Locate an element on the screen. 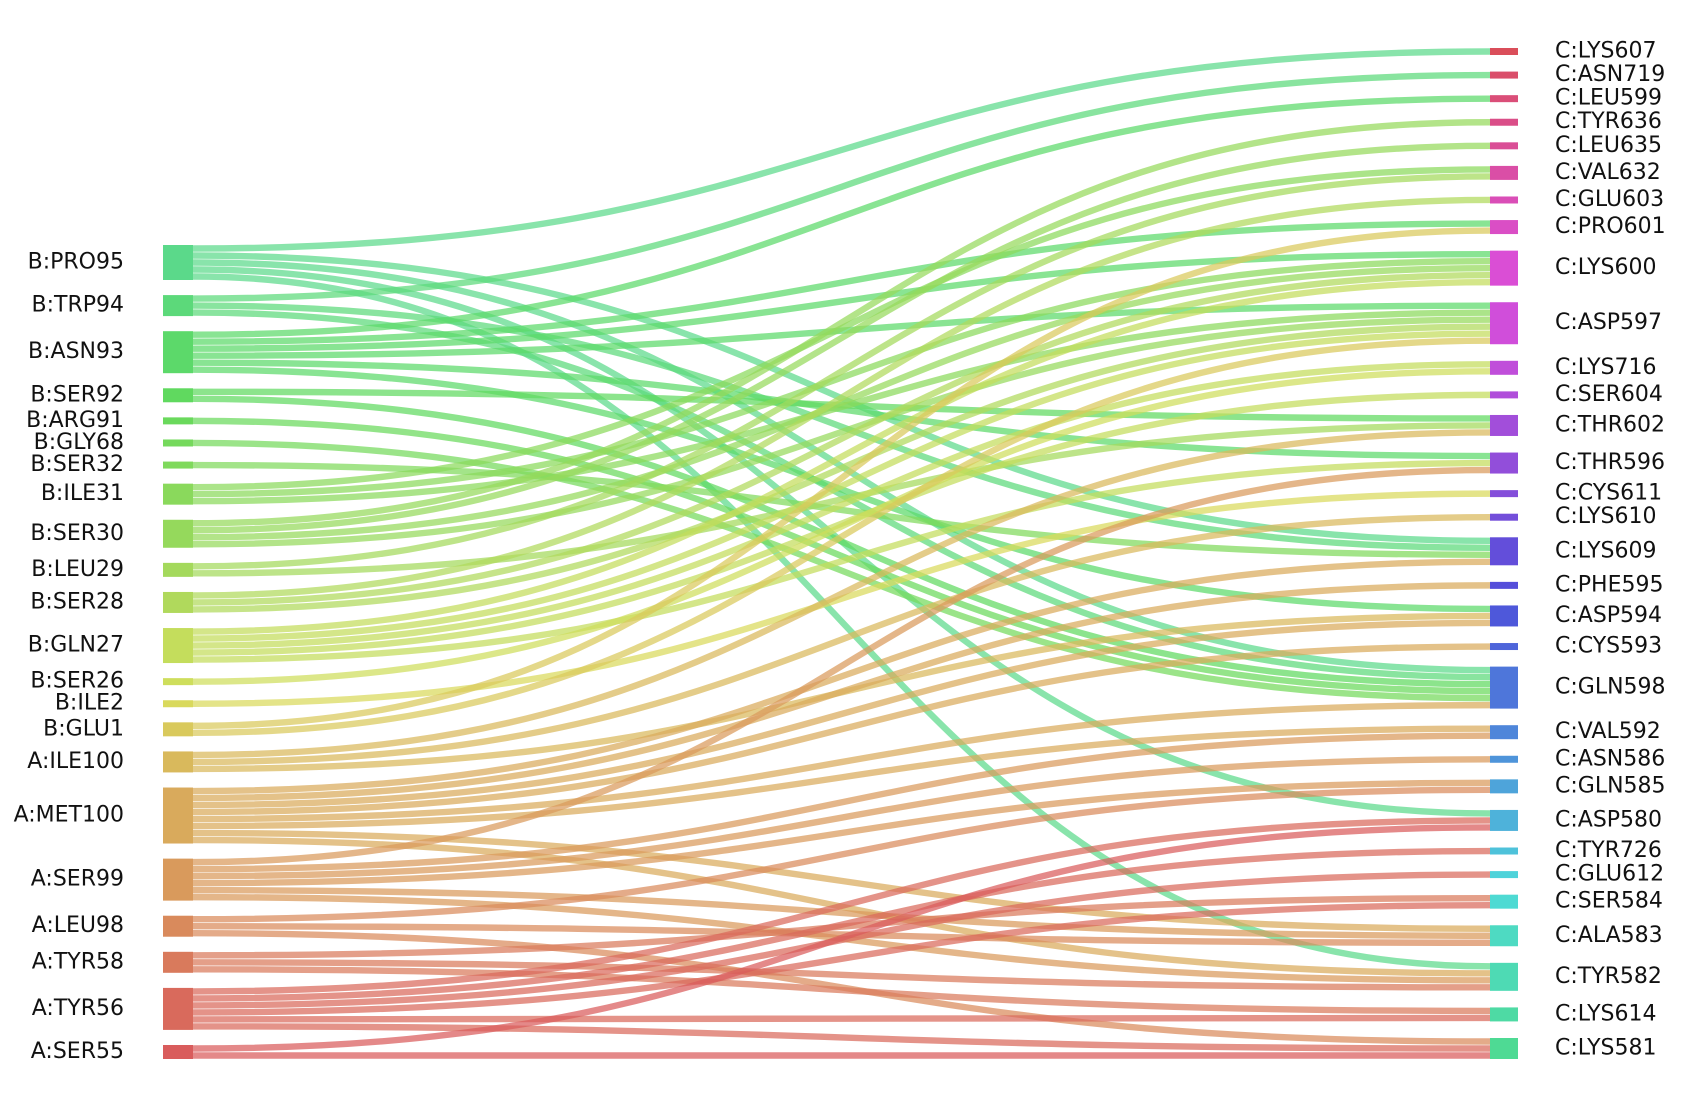 This screenshot has height=1108, width=1681. left-node-label: A:TYR58 is located at coordinates (78, 961).